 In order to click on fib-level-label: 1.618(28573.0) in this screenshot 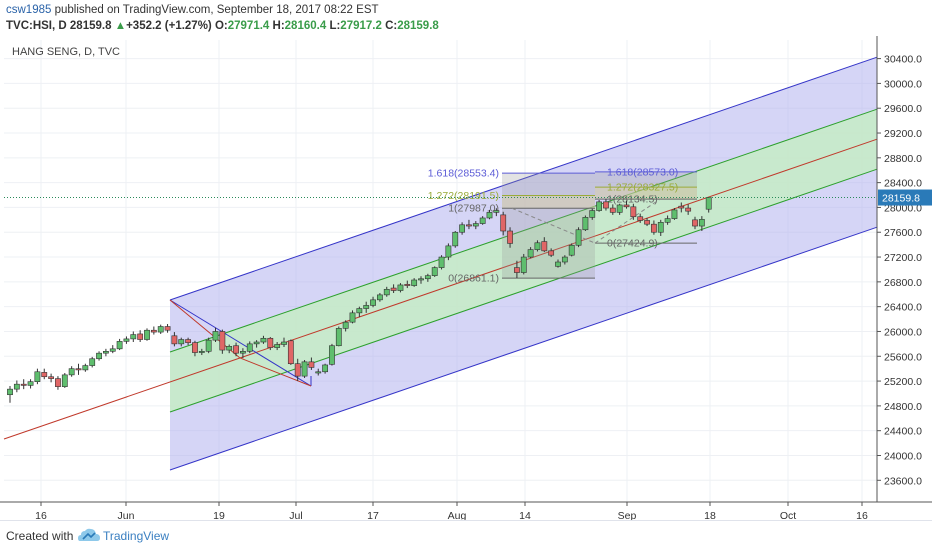, I will do `click(642, 172)`.